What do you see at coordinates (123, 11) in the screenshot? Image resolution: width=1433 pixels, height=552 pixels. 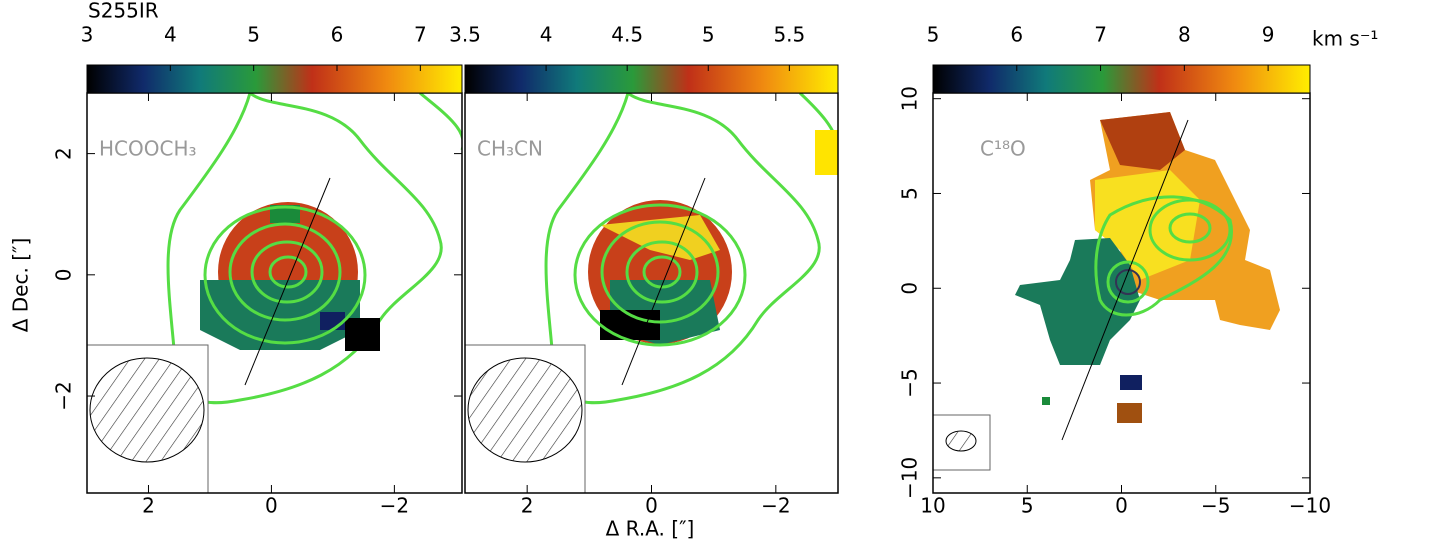 I see `figure-title: S255IR` at bounding box center [123, 11].